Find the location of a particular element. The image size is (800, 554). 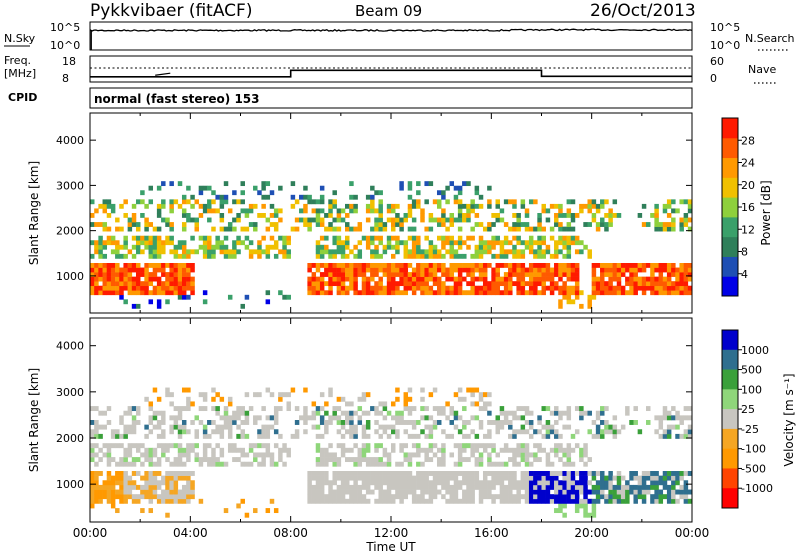

date-title: 26/Oct/2013 is located at coordinates (643, 11).